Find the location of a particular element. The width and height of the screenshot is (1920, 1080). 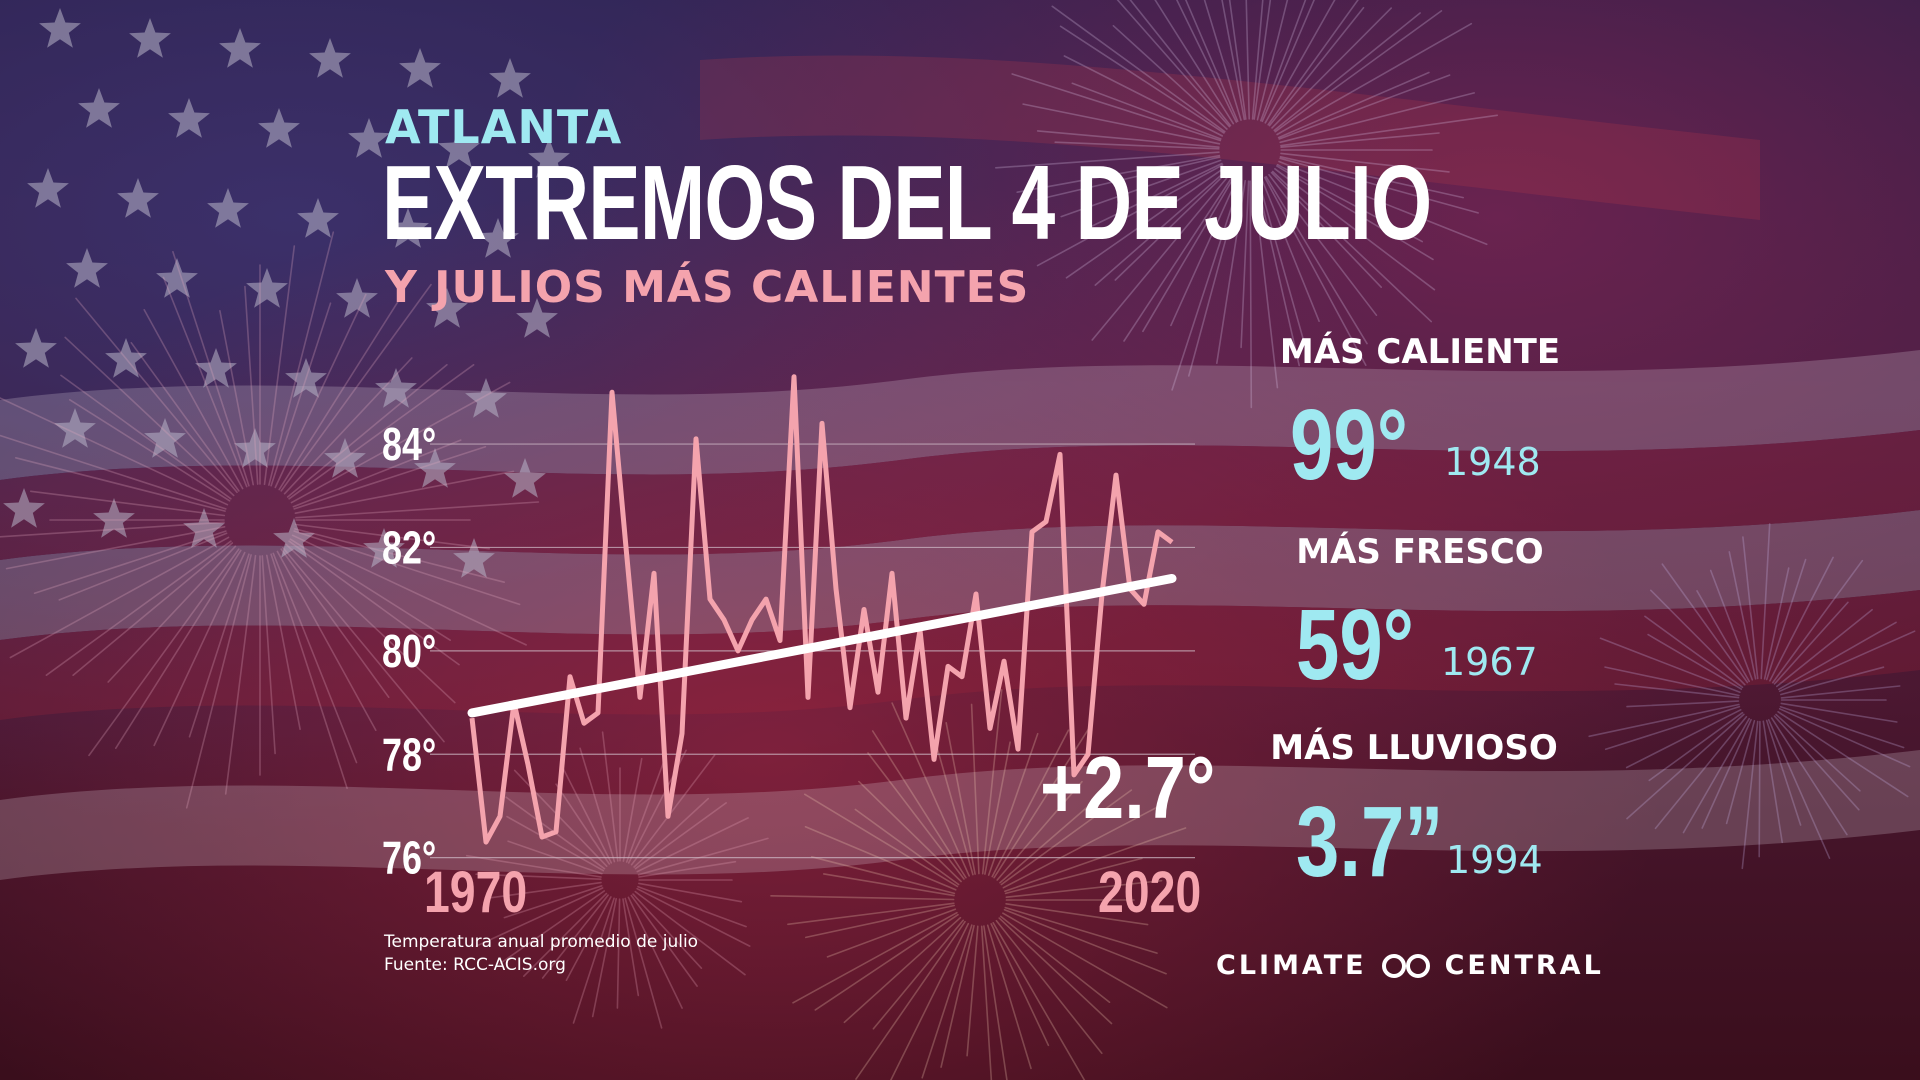

record-label-hottest: MÁS CALIENTE is located at coordinates (1420, 352).